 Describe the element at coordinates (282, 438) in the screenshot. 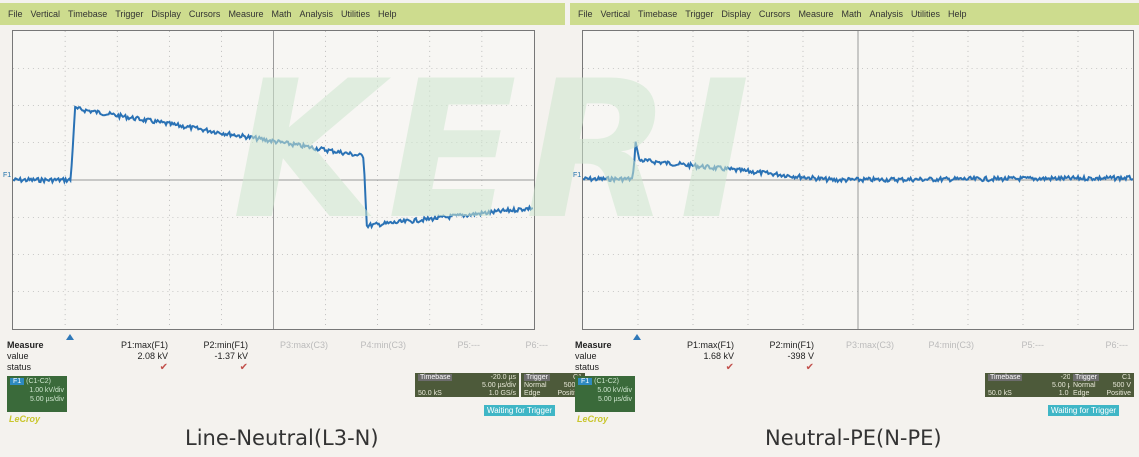

I see `figure-caption: Line-Neutral(L3-N)` at that location.